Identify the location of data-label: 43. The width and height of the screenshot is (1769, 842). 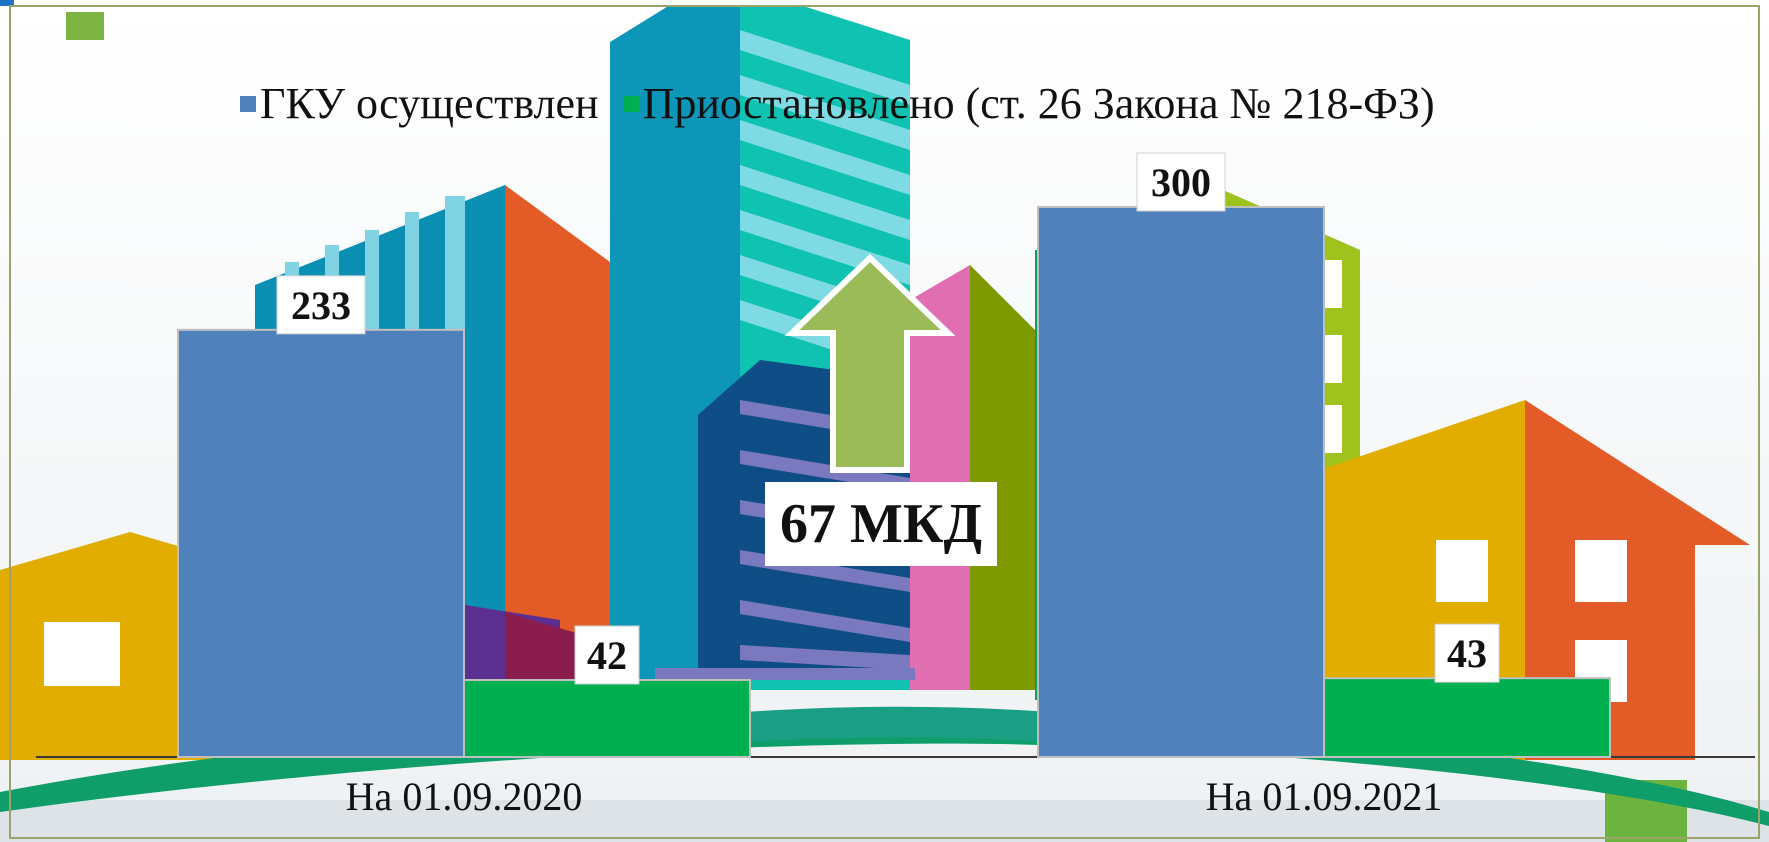
(1467, 653).